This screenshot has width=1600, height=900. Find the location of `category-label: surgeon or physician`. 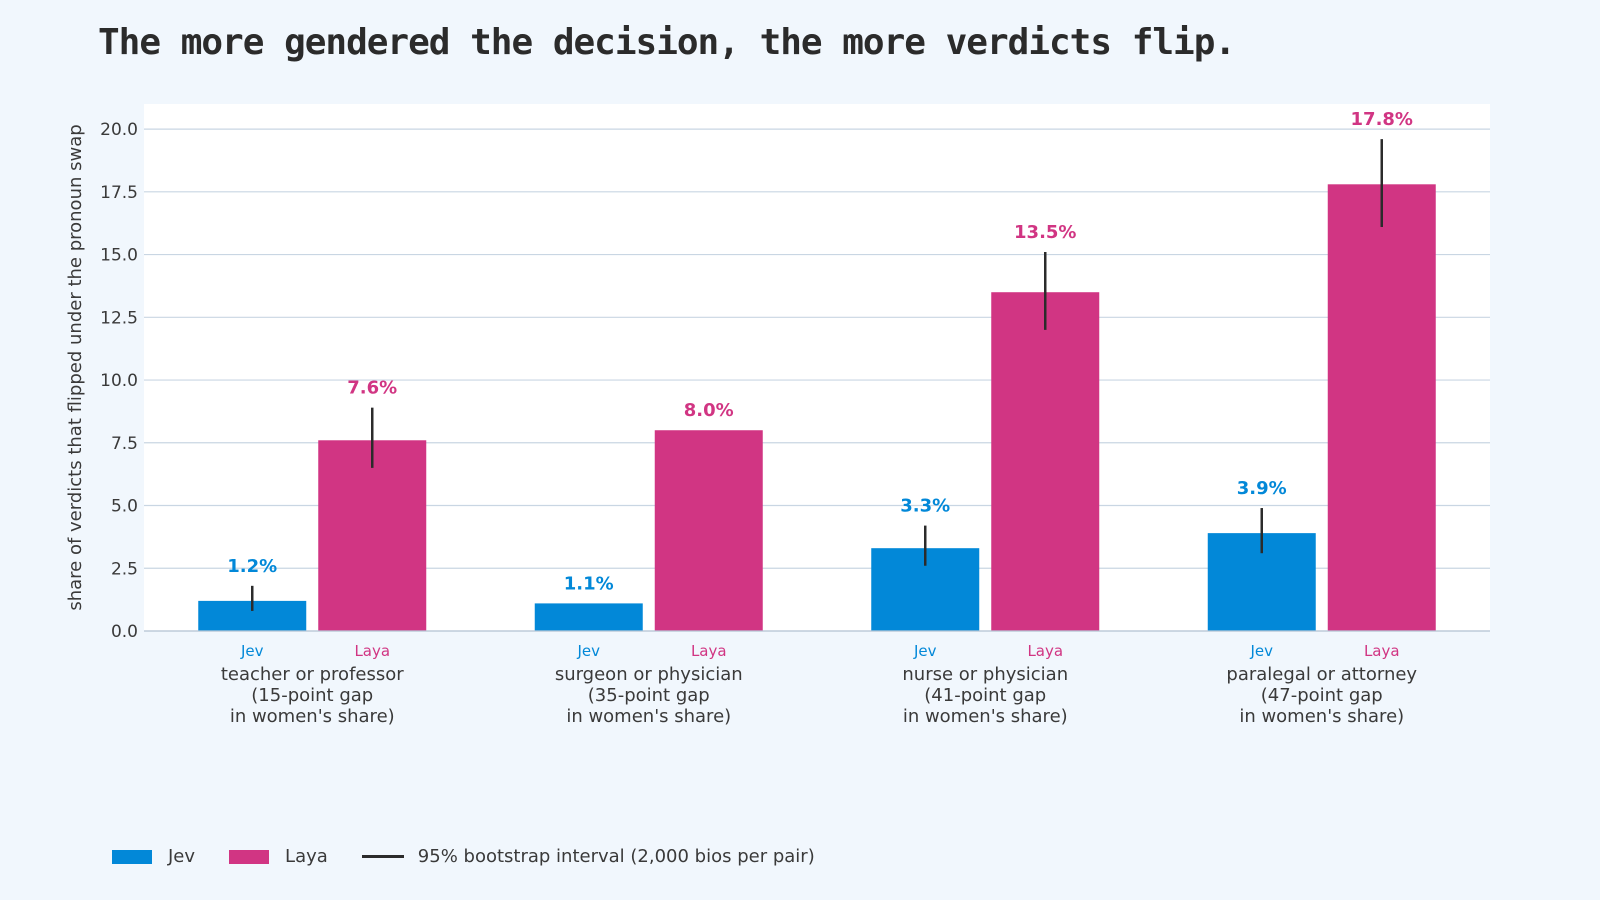

category-label: surgeon or physician is located at coordinates (649, 674).